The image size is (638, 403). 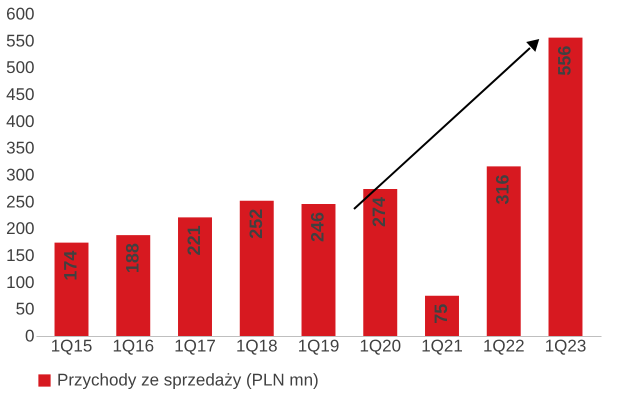 What do you see at coordinates (20, 14) in the screenshot?
I see `y-tick-label: 600` at bounding box center [20, 14].